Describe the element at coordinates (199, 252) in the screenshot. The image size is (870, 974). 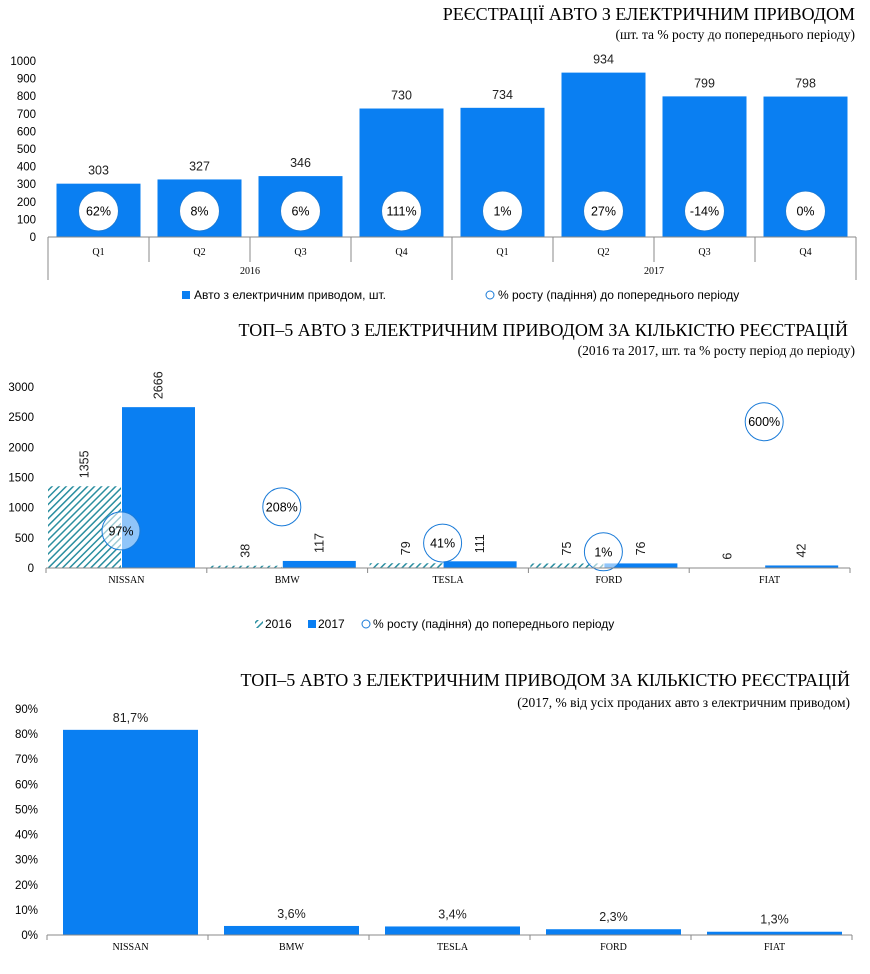
I see `x-category-label: Q2` at that location.